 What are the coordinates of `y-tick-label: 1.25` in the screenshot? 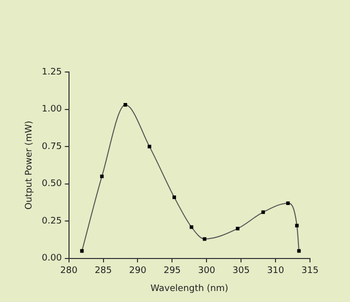 It's located at (52, 72).